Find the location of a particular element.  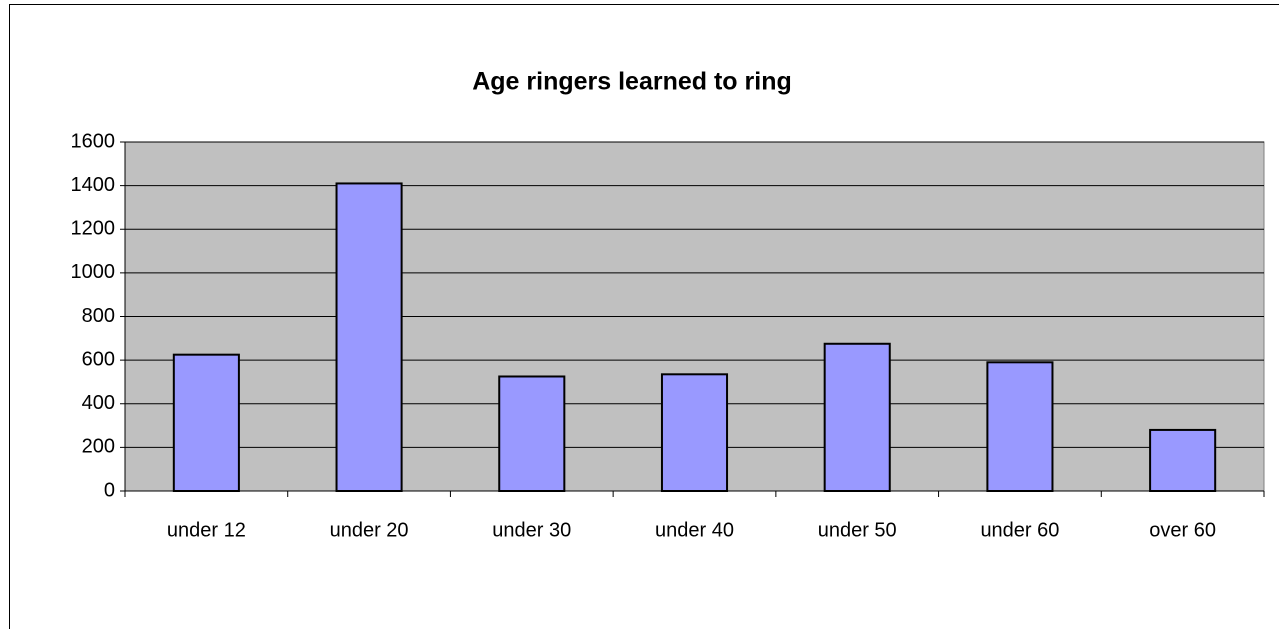

x-tick-label: under 40 is located at coordinates (694, 530).